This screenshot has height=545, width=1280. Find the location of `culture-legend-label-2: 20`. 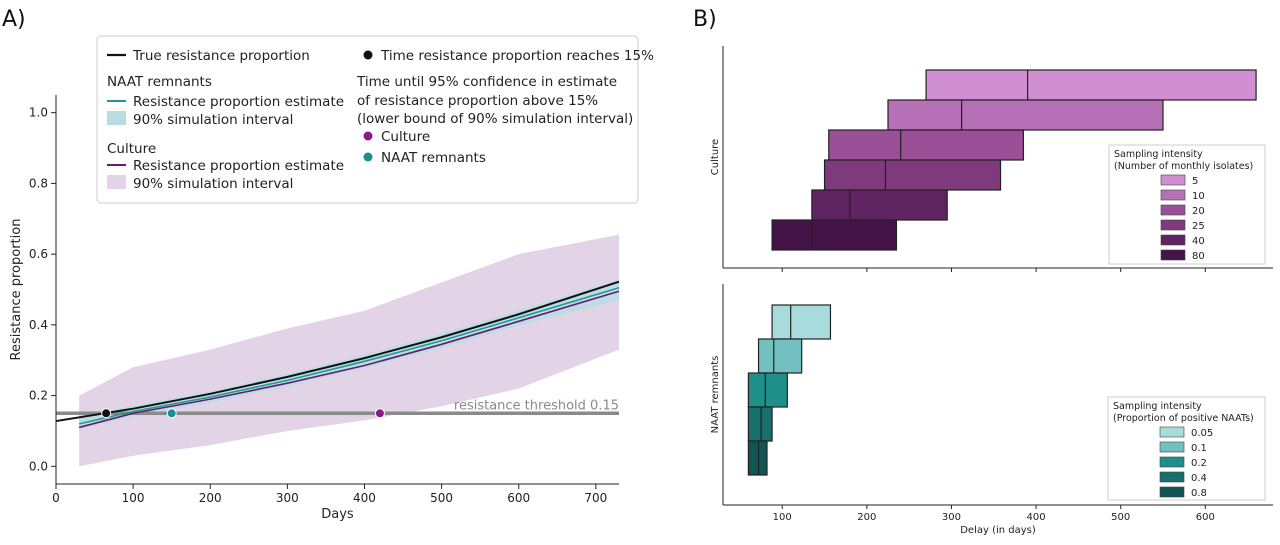

culture-legend-label-2: 20 is located at coordinates (1198, 211).